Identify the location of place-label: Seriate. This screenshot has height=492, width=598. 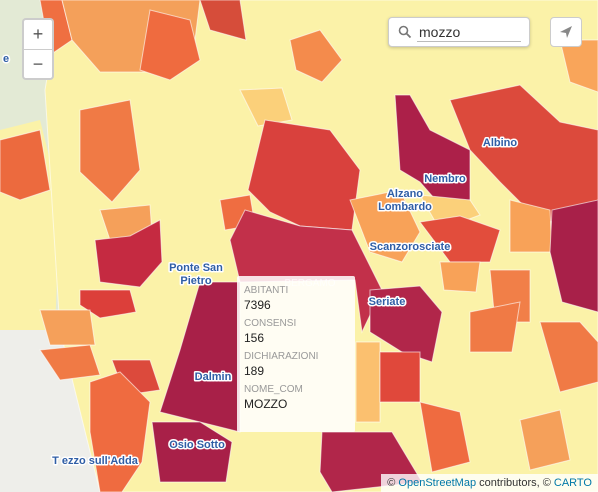
(387, 302).